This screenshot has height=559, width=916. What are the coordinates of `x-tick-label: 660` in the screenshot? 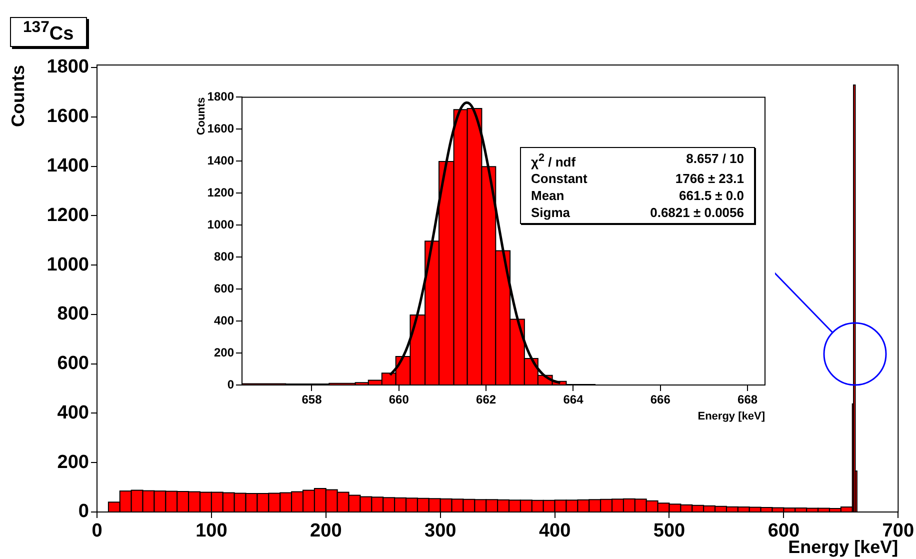 It's located at (399, 399).